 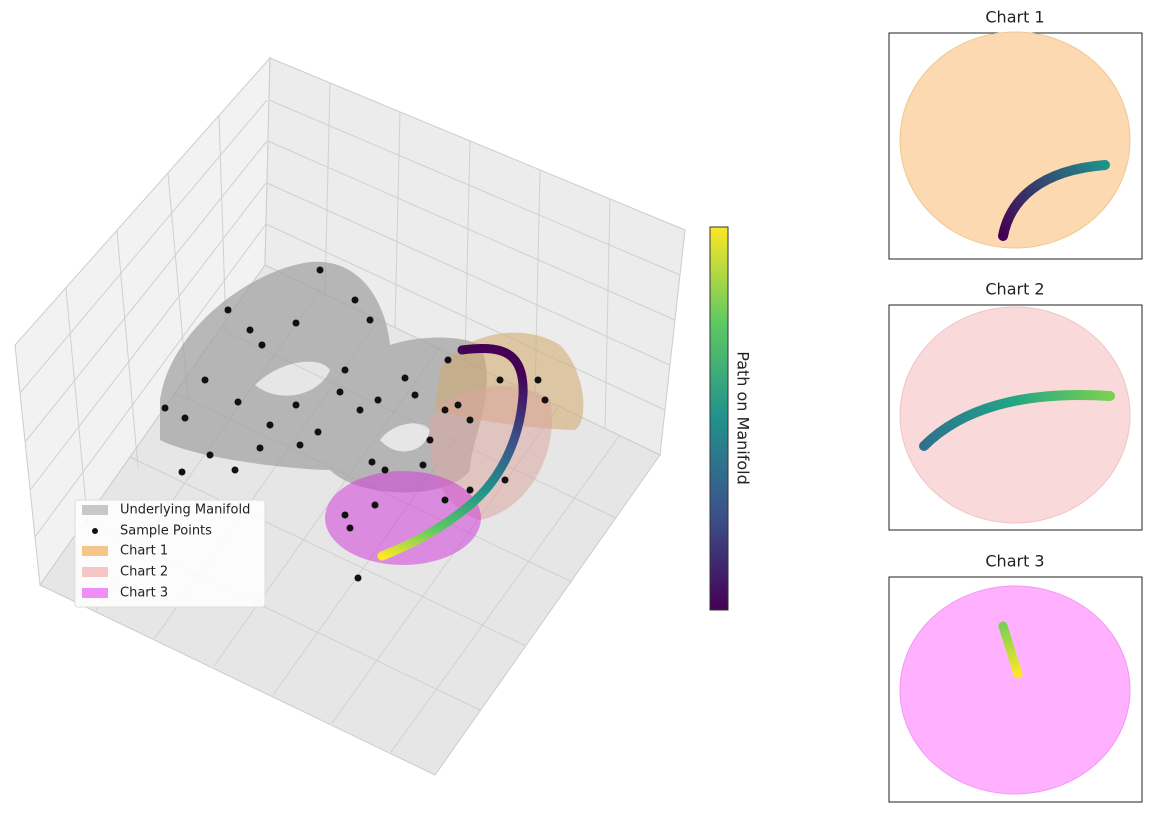 I want to click on panel-1: Chart 1, so click(x=1015, y=134).